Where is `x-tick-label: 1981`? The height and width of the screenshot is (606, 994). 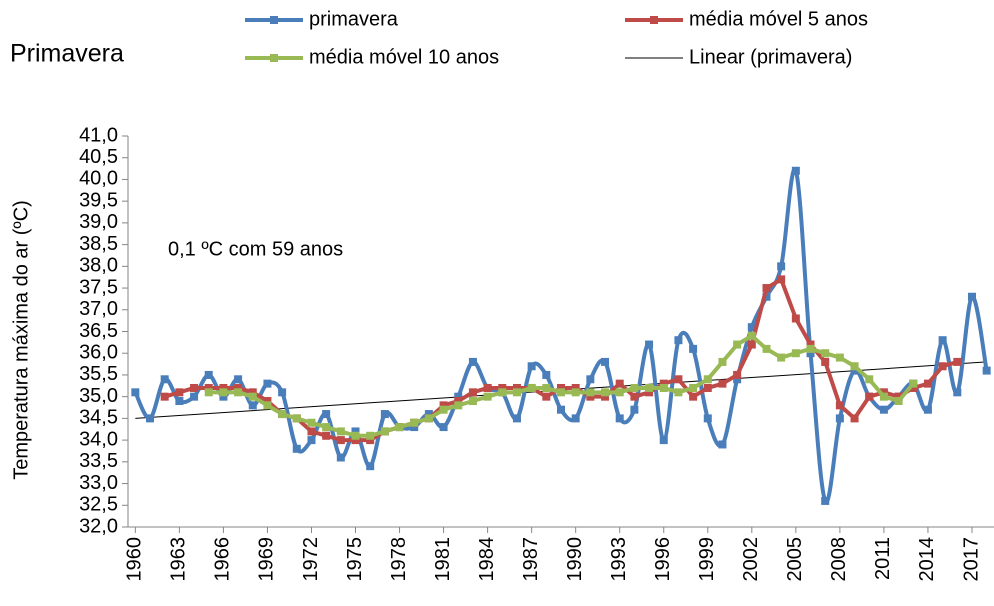
x-tick-label: 1981 is located at coordinates (443, 559).